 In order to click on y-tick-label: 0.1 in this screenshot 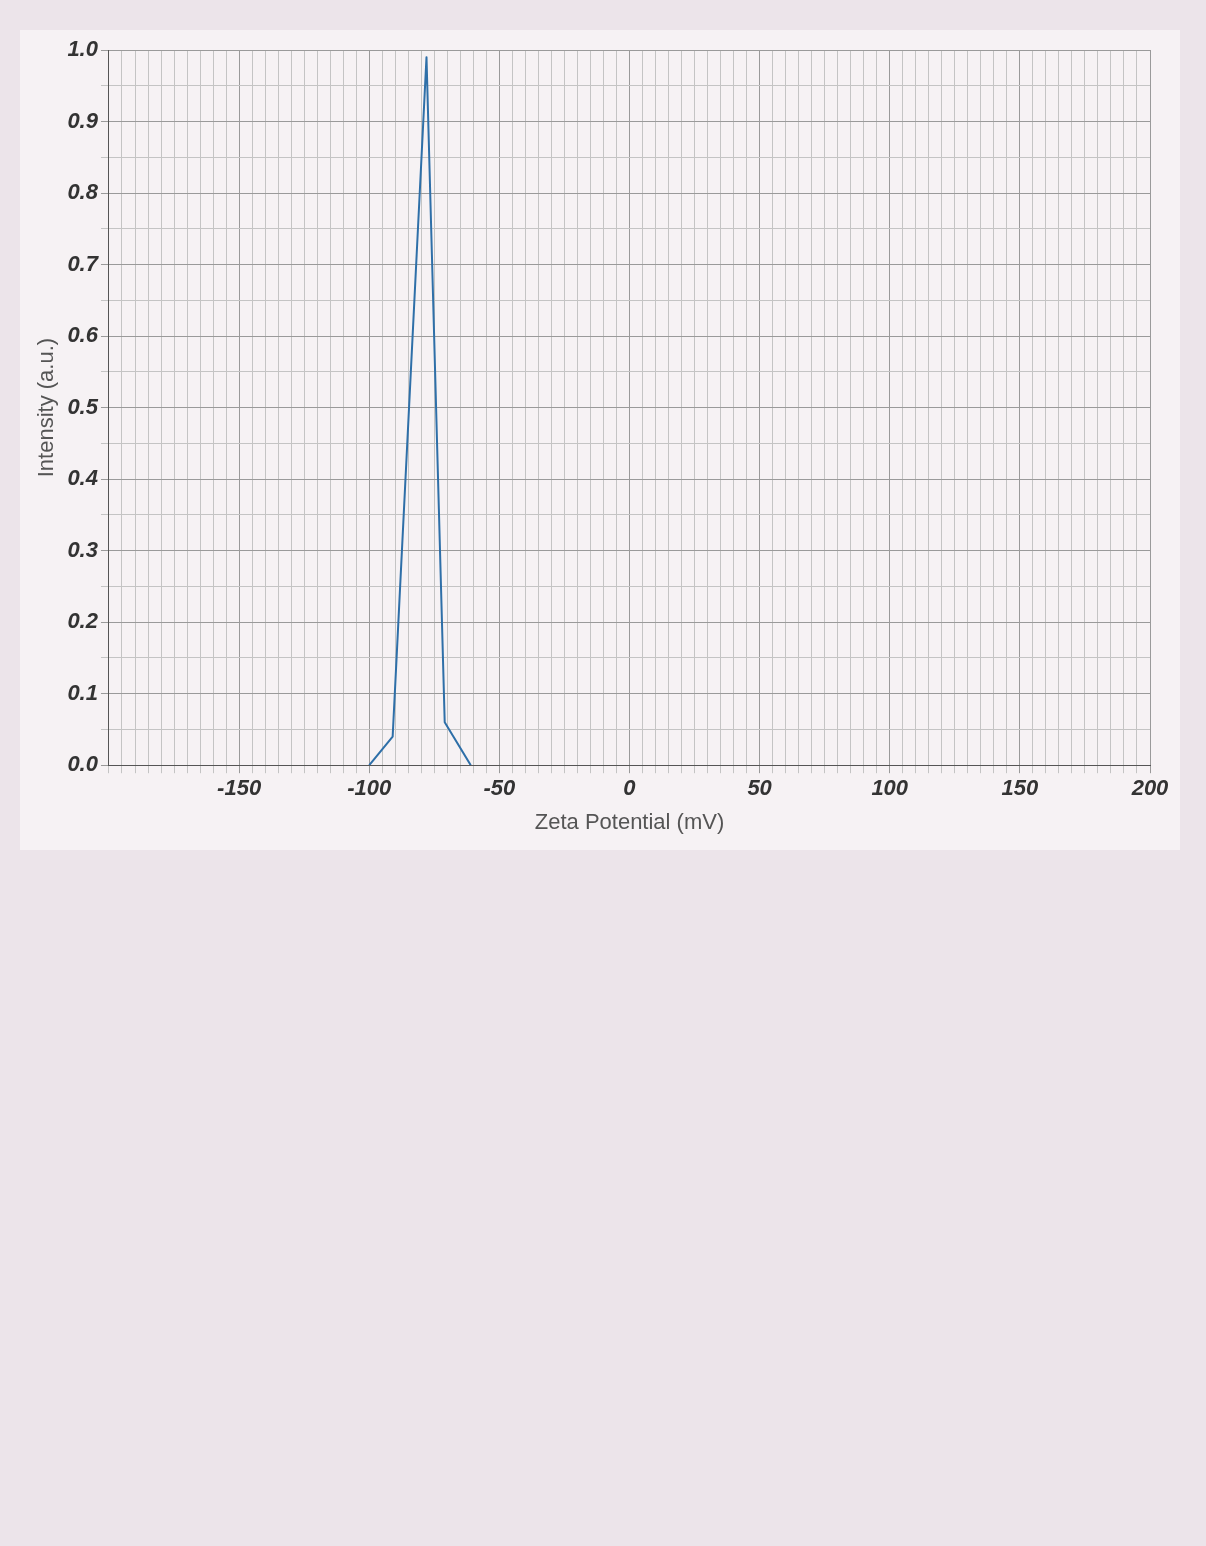, I will do `click(82, 692)`.